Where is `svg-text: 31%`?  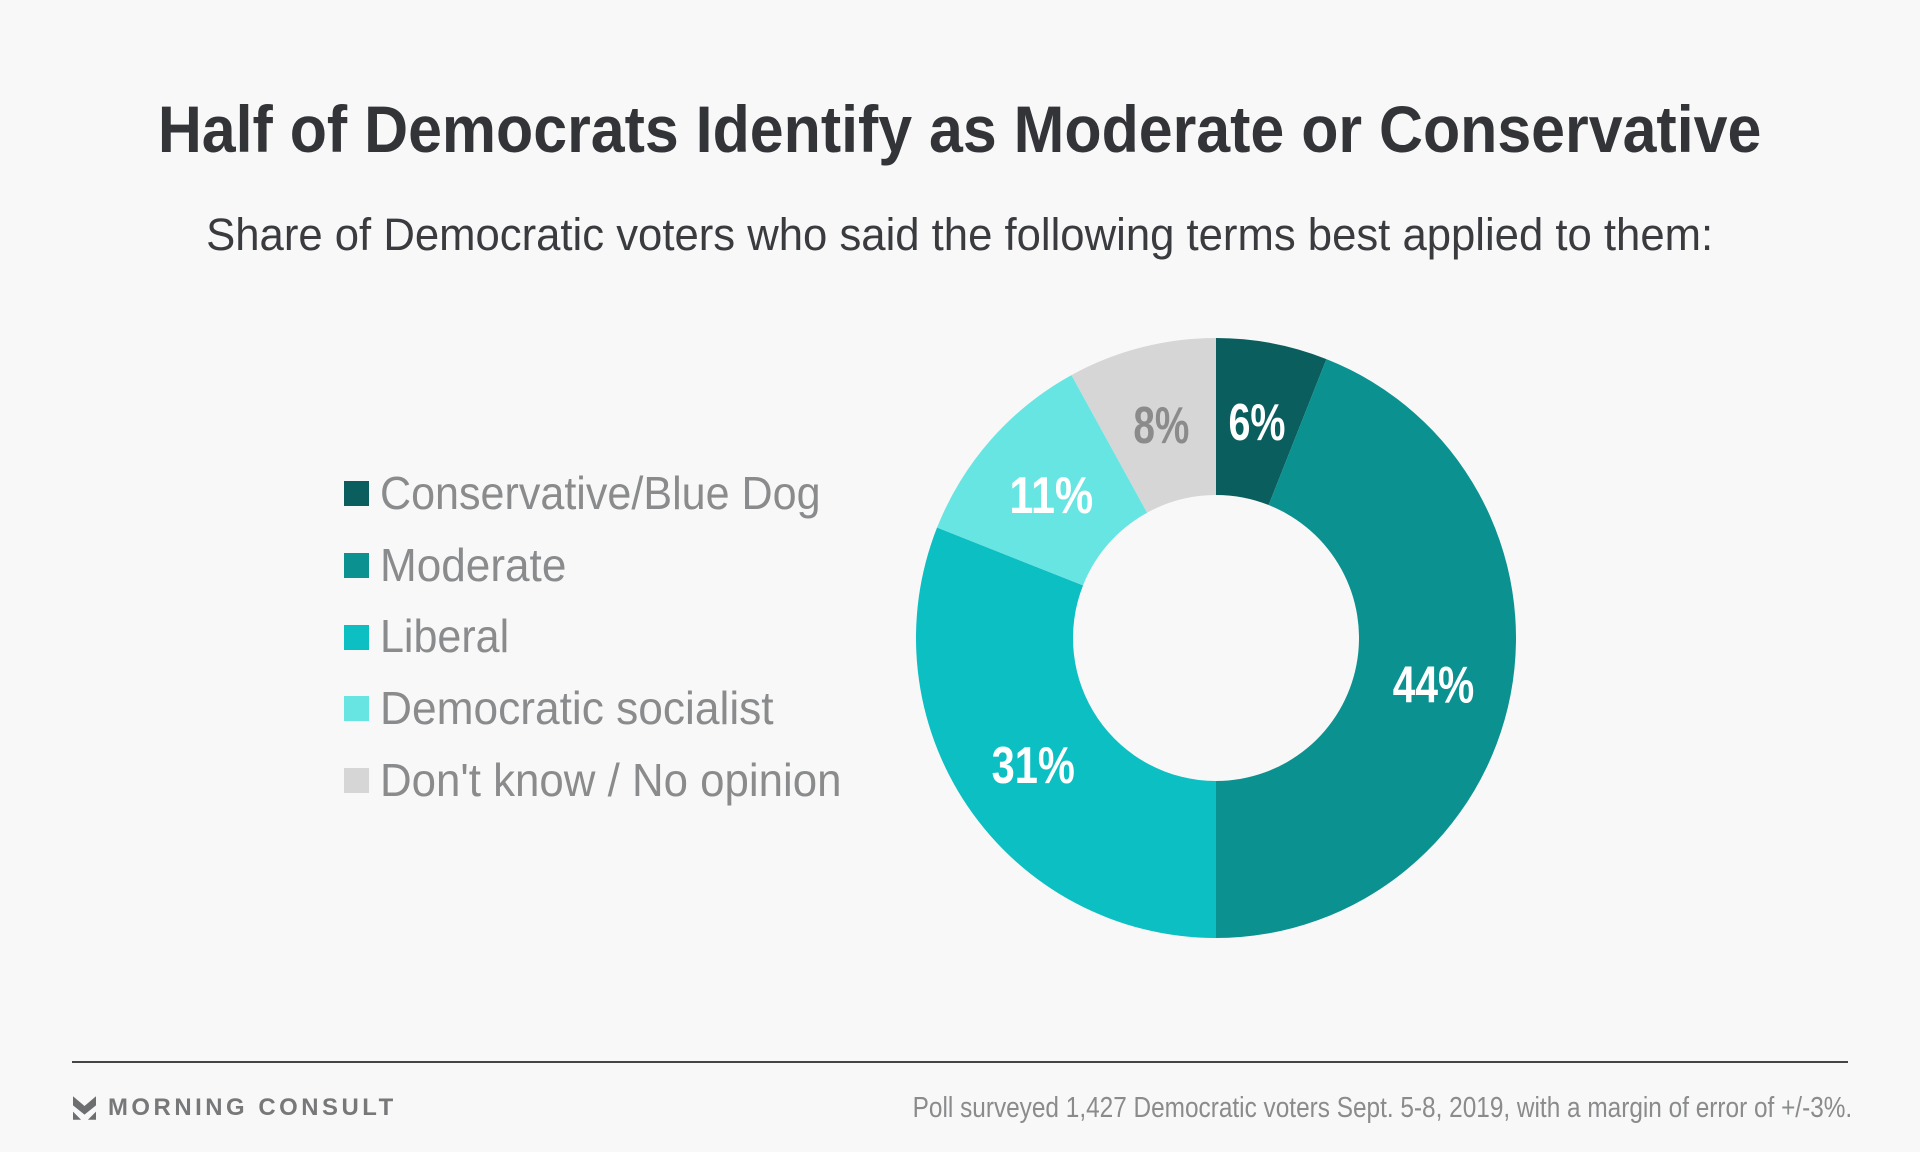 svg-text: 31% is located at coordinates (1033, 765).